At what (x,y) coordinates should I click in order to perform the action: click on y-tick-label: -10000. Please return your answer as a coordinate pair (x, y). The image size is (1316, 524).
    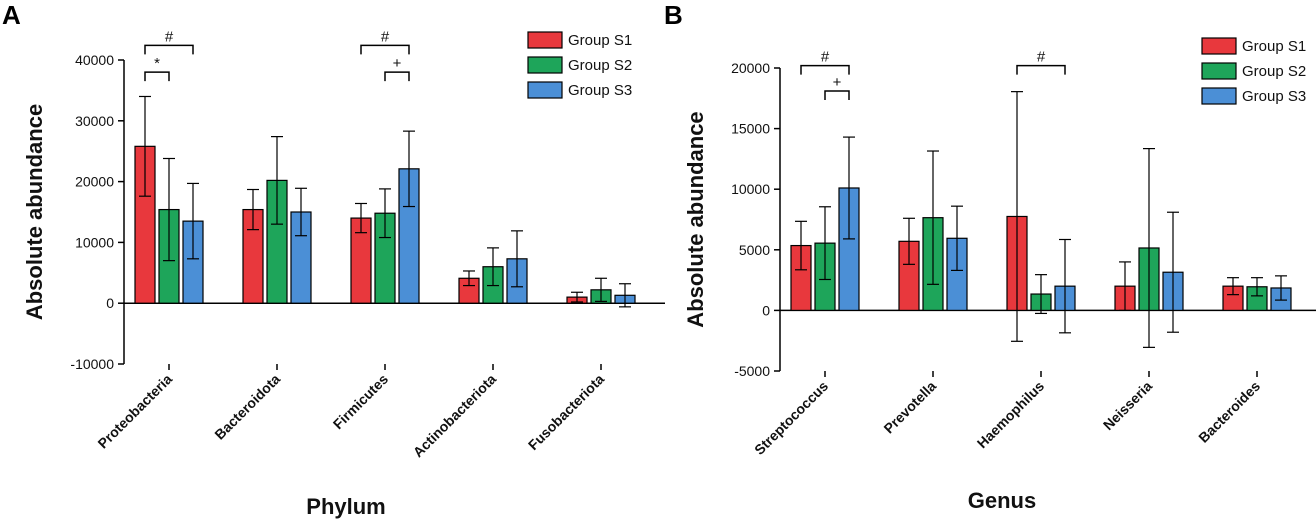
    Looking at the image, I should click on (92, 364).